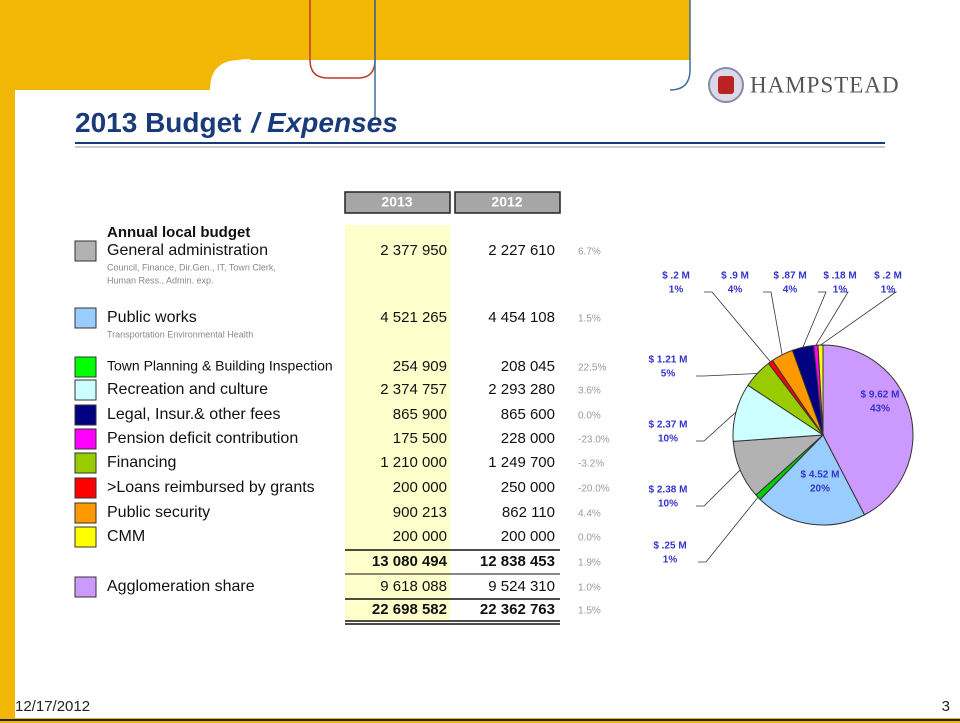 Image resolution: width=960 pixels, height=723 pixels. Describe the element at coordinates (152, 317) in the screenshot. I see `row-label: Public works` at that location.